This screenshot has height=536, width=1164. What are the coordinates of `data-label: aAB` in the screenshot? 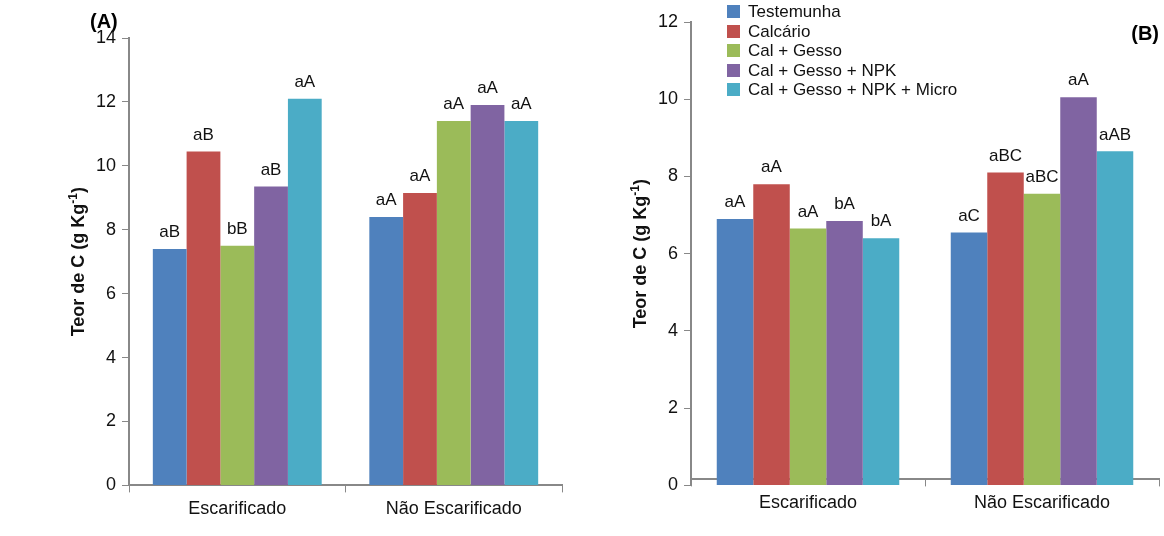 It's located at (1115, 134).